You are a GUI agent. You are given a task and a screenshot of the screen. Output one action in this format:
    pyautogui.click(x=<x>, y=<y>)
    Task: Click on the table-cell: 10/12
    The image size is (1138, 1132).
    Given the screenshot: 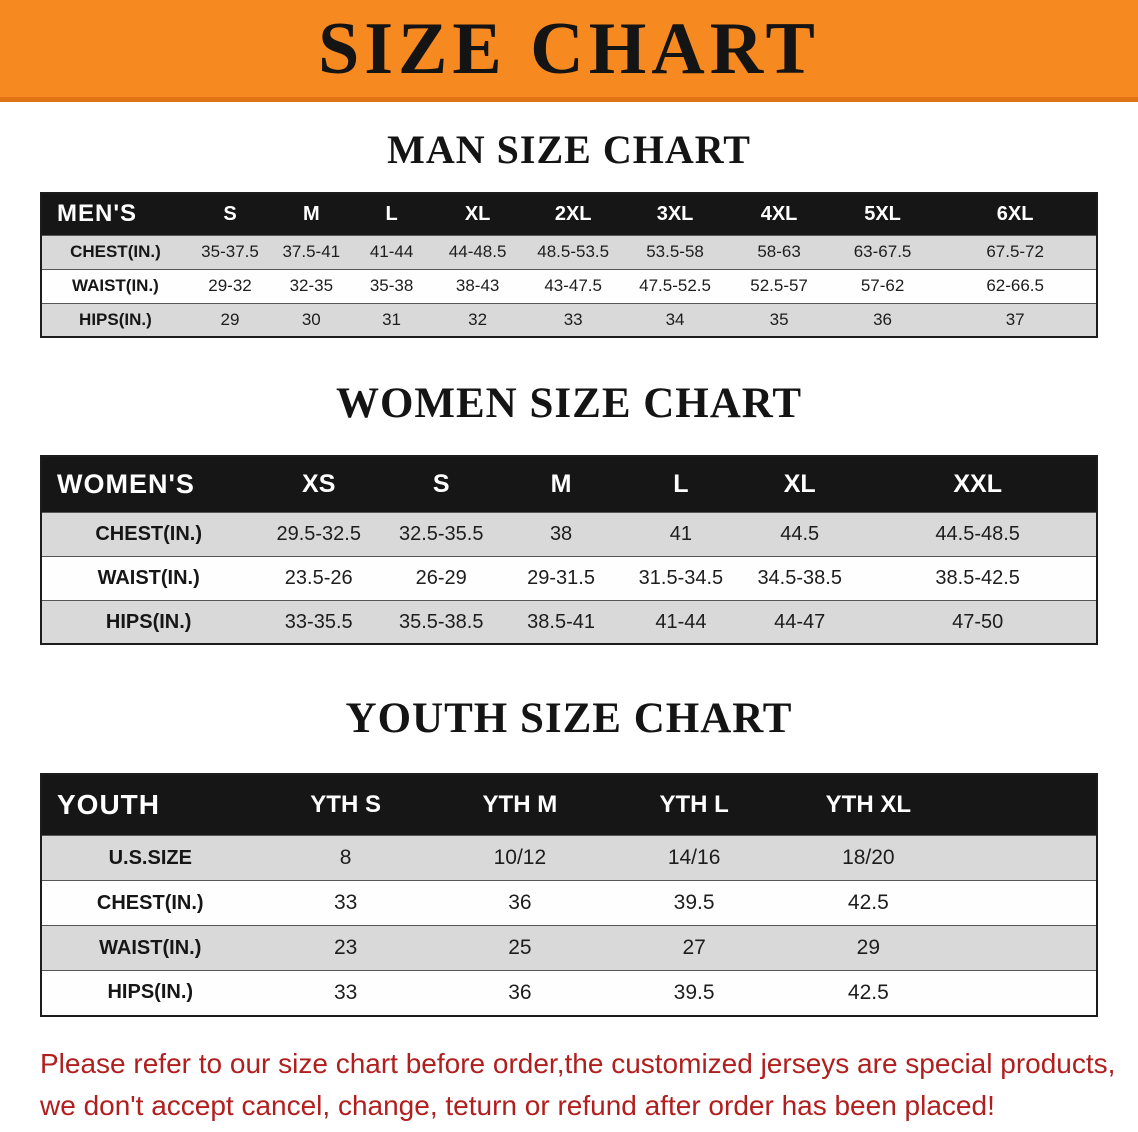 What is the action you would take?
    pyautogui.click(x=520, y=858)
    